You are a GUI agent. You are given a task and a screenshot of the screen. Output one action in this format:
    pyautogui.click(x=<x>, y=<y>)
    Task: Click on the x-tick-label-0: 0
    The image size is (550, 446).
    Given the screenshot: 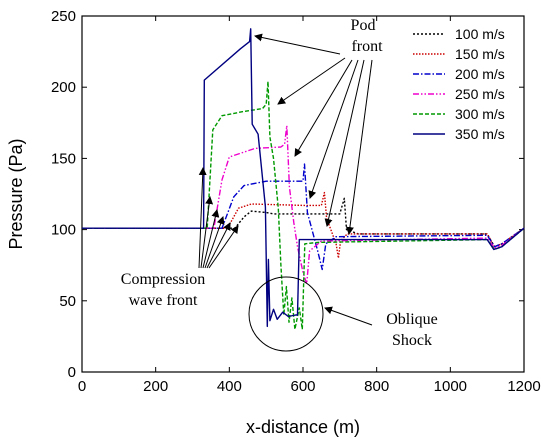 What is the action you would take?
    pyautogui.click(x=82, y=386)
    